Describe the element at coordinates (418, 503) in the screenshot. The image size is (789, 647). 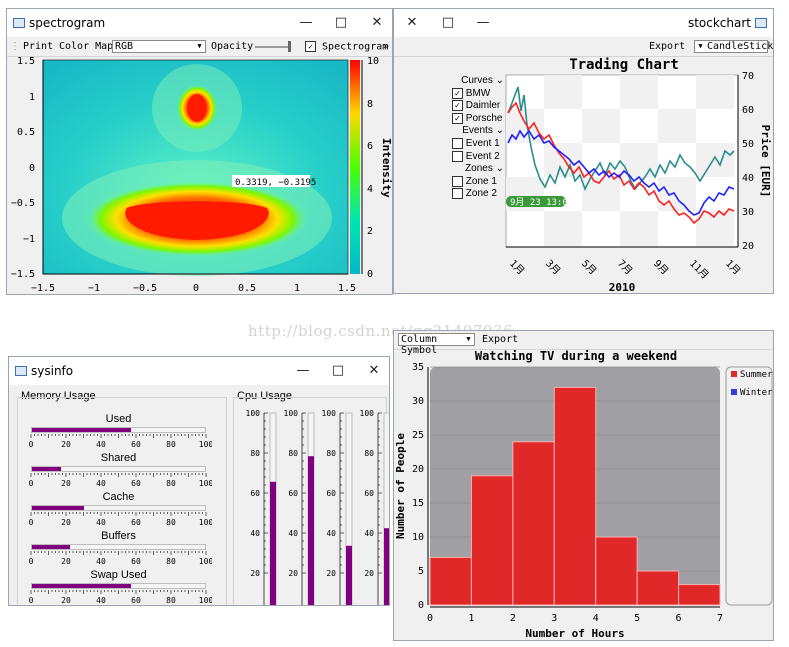
I see `y-tick: 15` at that location.